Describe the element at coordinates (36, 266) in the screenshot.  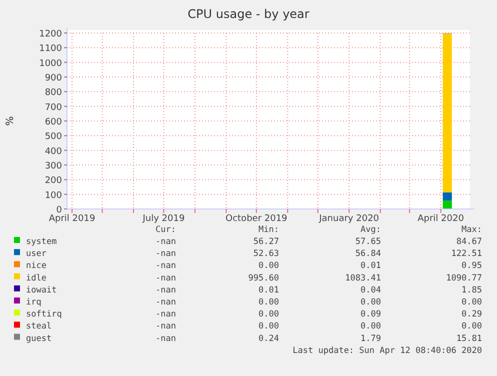
I see `legend-label: nice` at that location.